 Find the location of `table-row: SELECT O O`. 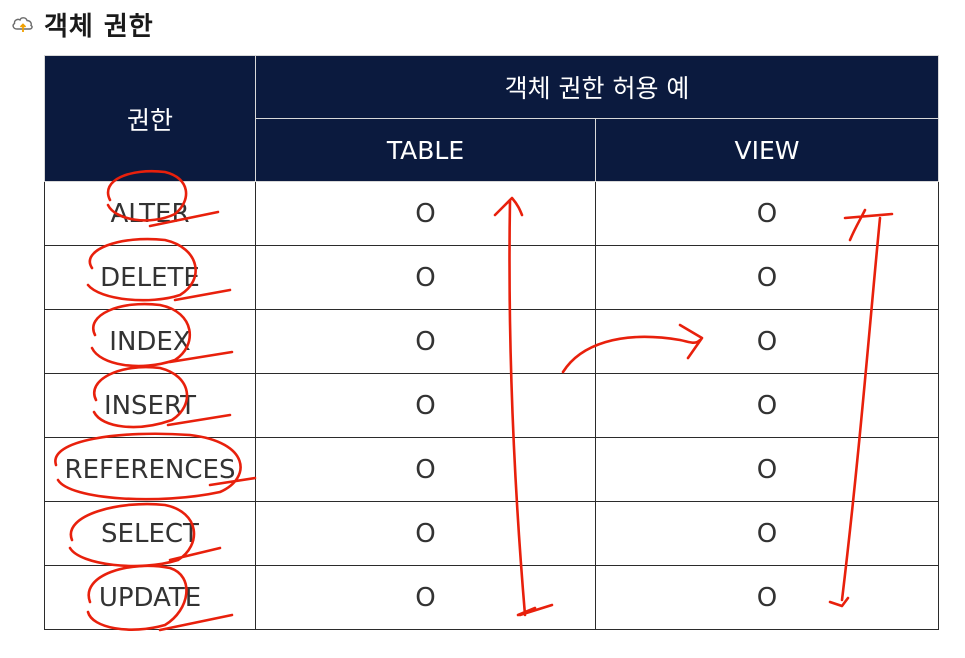

table-row: SELECT O O is located at coordinates (491, 533).